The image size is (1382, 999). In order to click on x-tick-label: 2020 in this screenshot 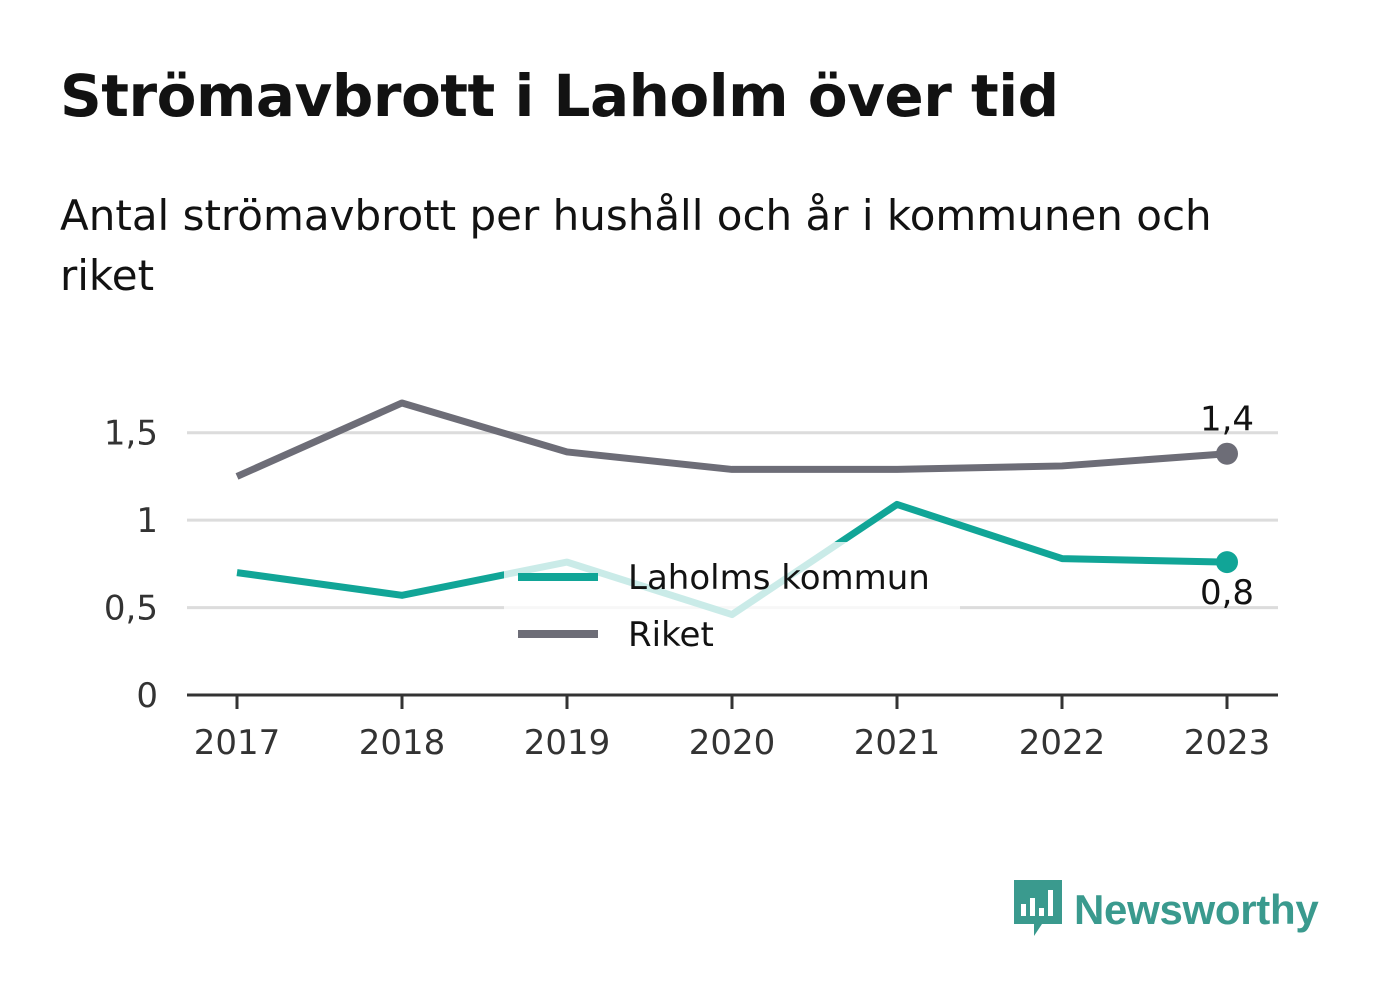, I will do `click(732, 743)`.